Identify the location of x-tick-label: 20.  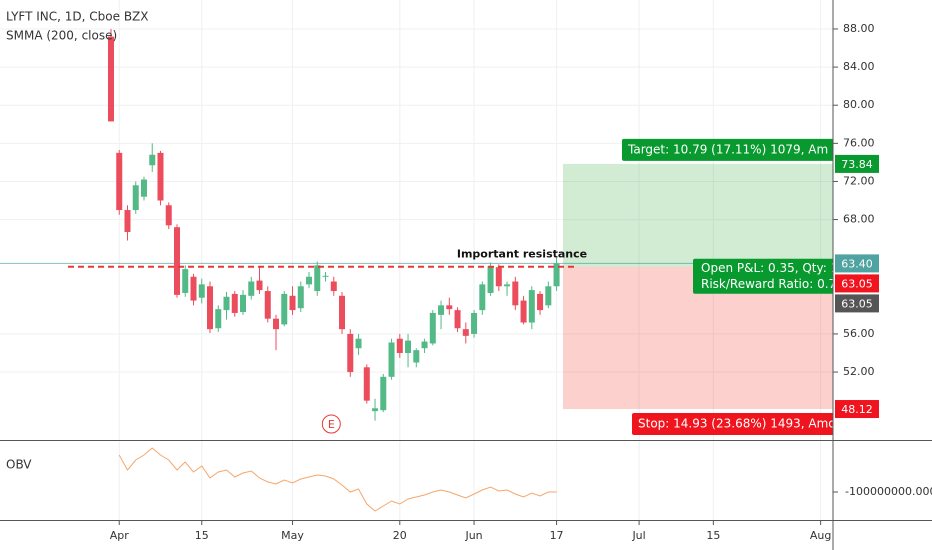
(400, 535).